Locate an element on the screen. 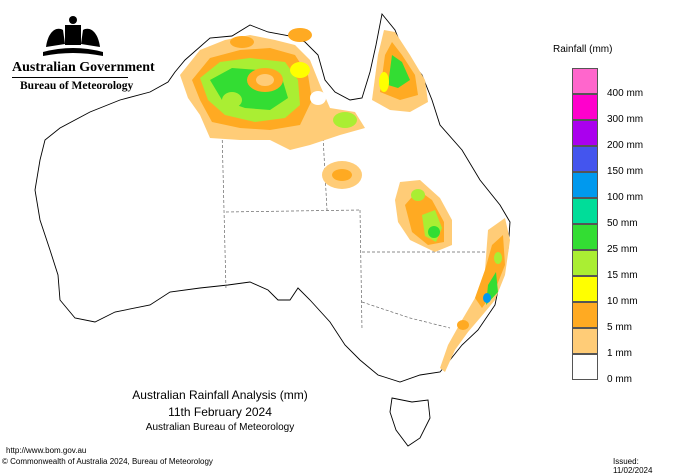  legend-label: 200 mm is located at coordinates (625, 145).